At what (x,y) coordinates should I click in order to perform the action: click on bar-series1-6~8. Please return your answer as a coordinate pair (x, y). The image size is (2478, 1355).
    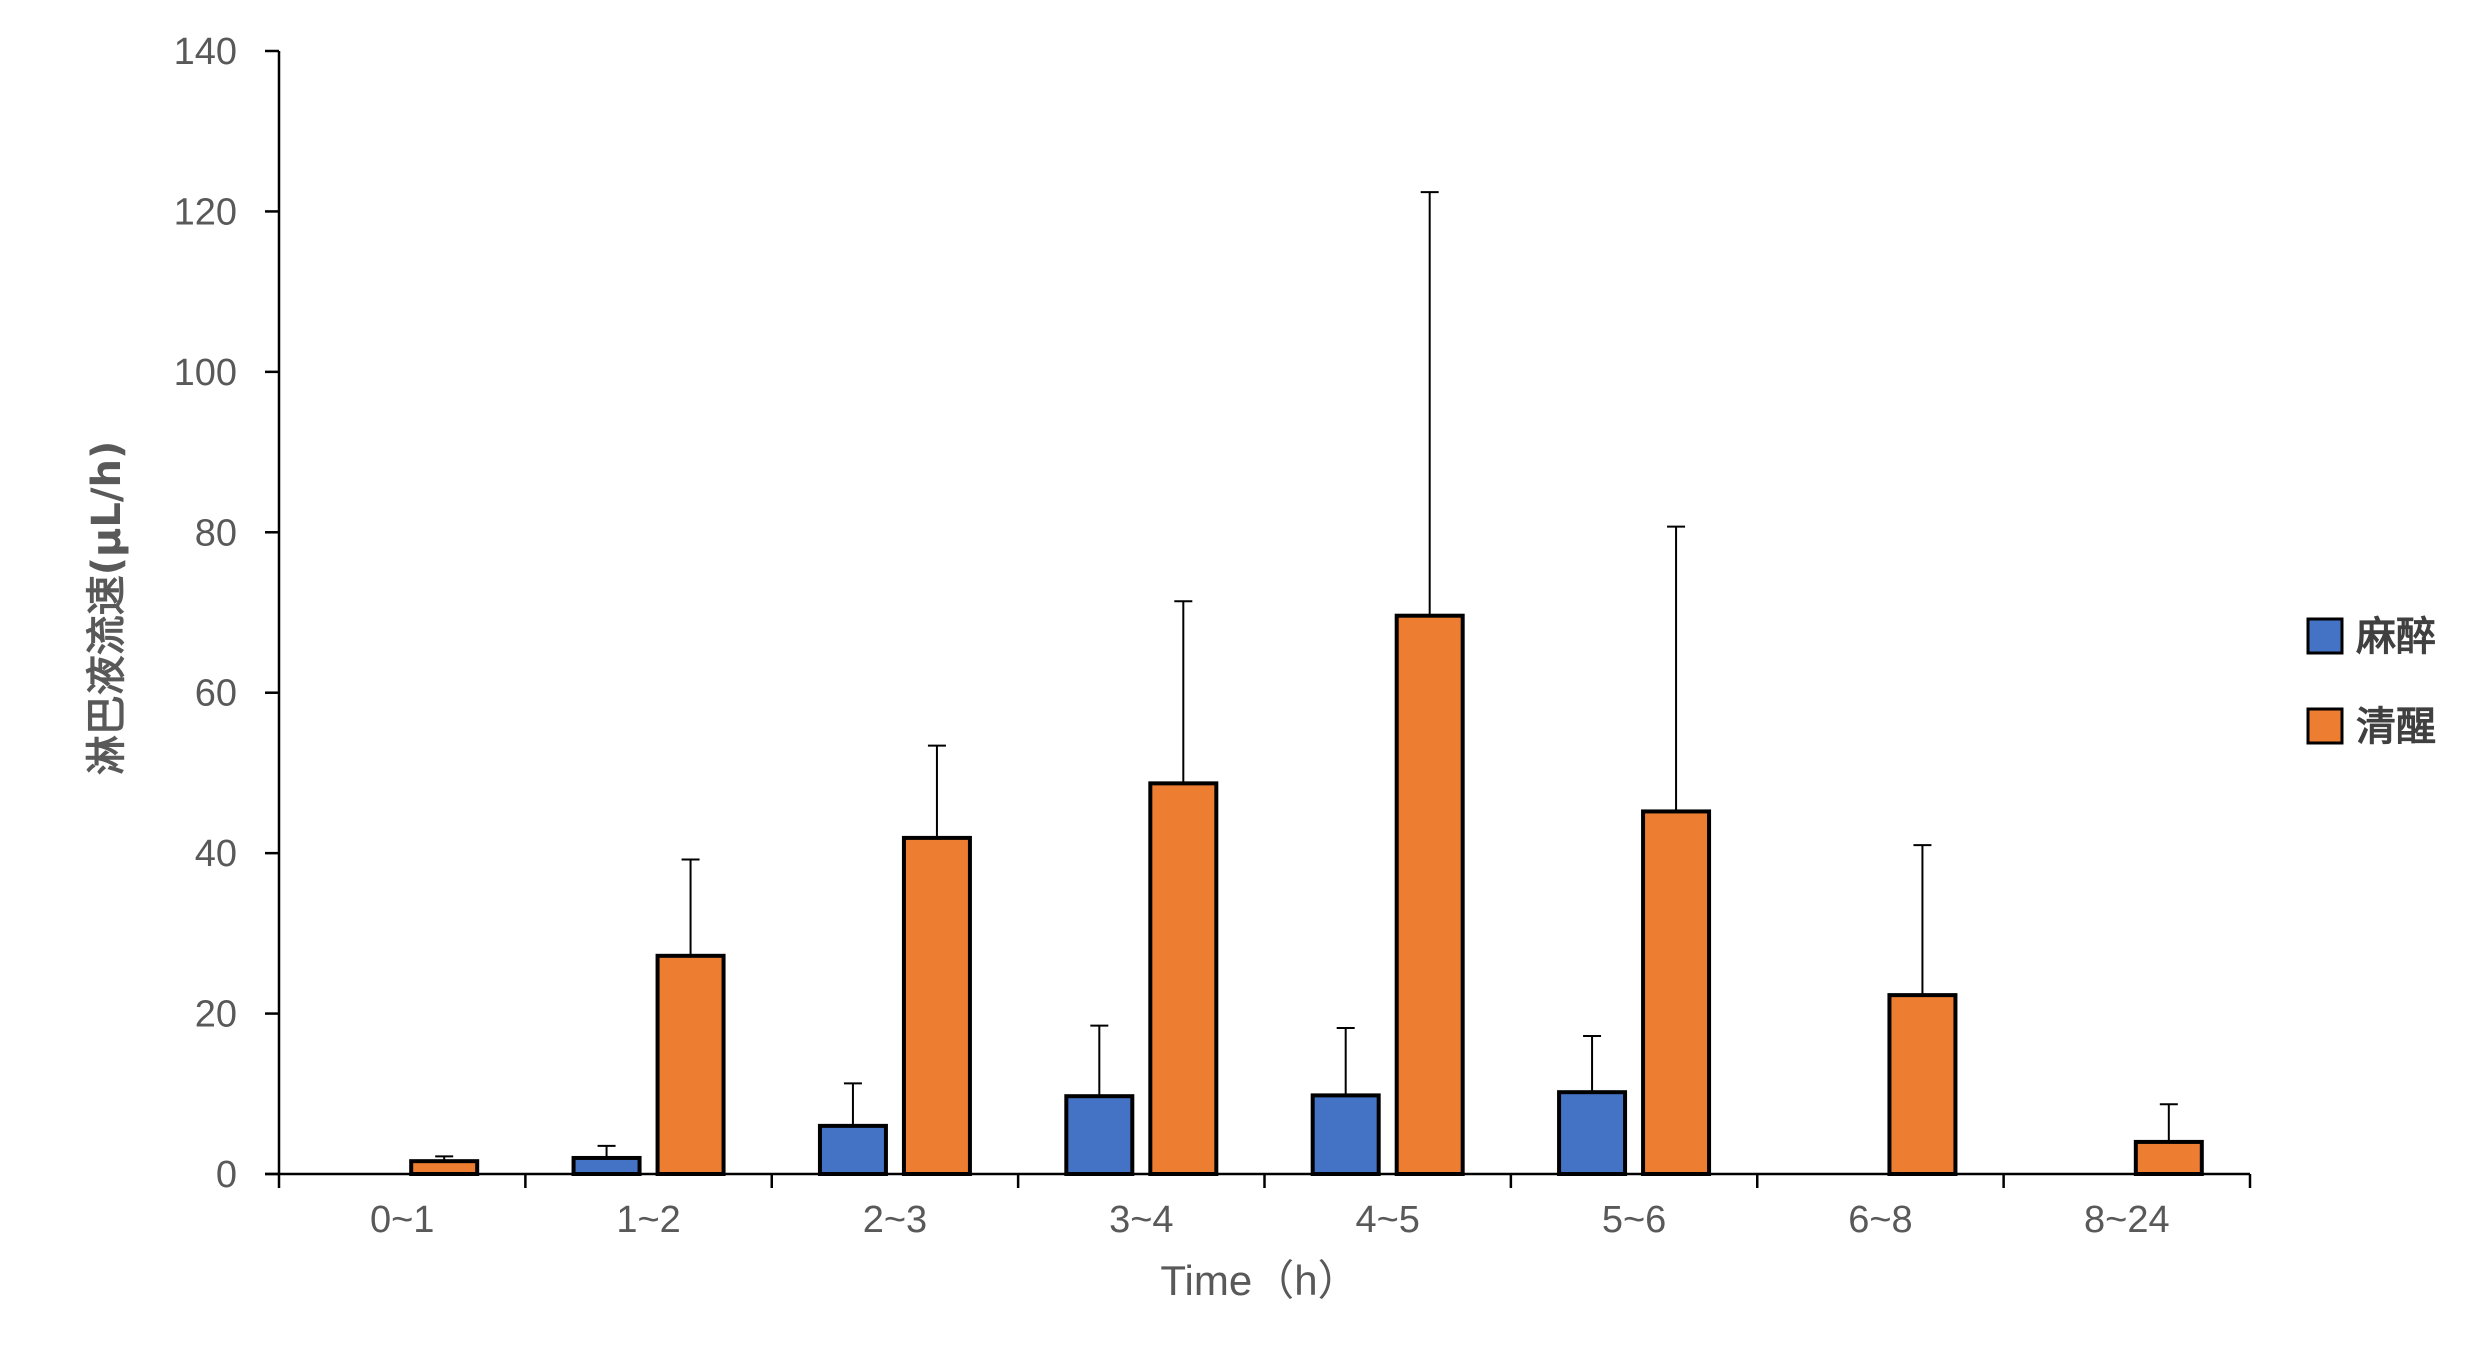
    Looking at the image, I should click on (1922, 1084).